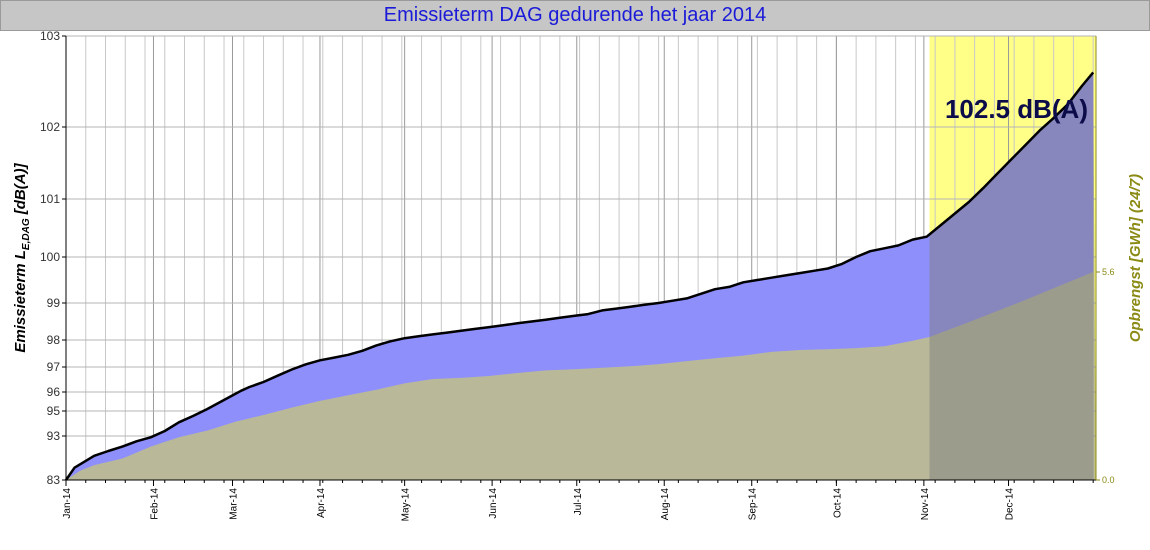 This screenshot has height=550, width=1150. I want to click on y-axis-label-unit: [dB(A)], so click(20, 190).